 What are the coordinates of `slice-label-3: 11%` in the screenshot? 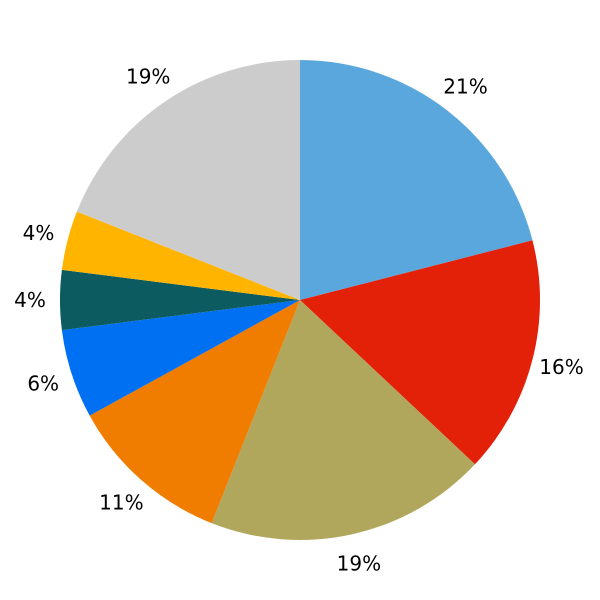 It's located at (121, 503).